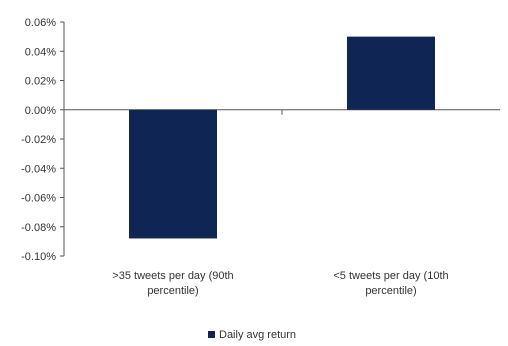  Describe the element at coordinates (38, 228) in the screenshot. I see `y-tick-label: -0.08%` at that location.